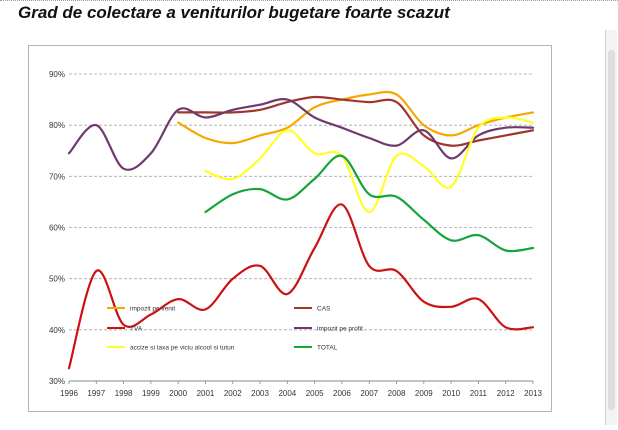  What do you see at coordinates (506, 393) in the screenshot?
I see `x-tick-label: 2012` at bounding box center [506, 393].